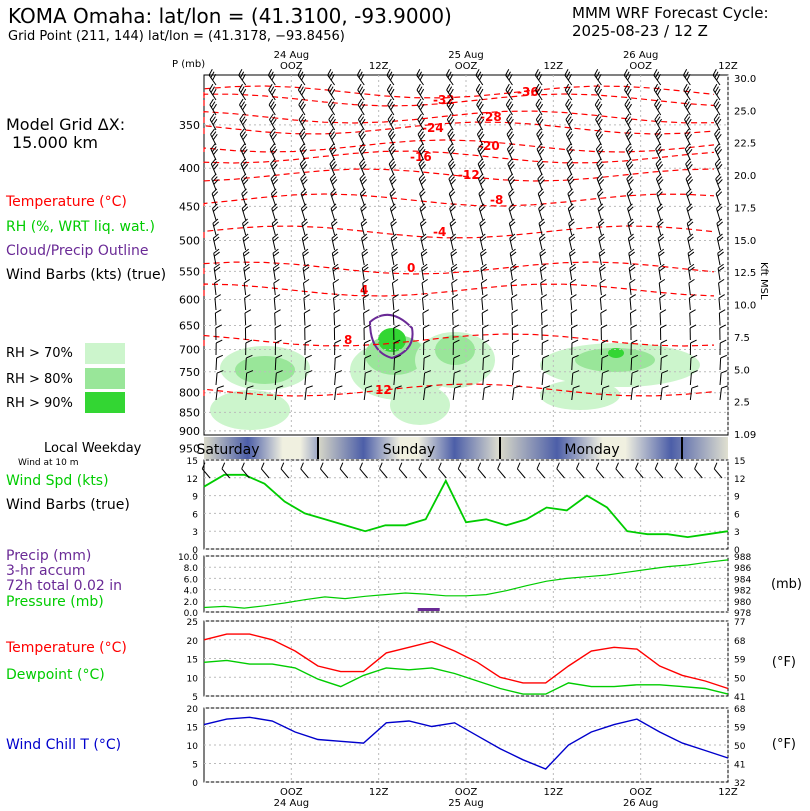 This screenshot has width=810, height=811. I want to click on weekday-subtitle: Wind at 10 m, so click(48, 463).